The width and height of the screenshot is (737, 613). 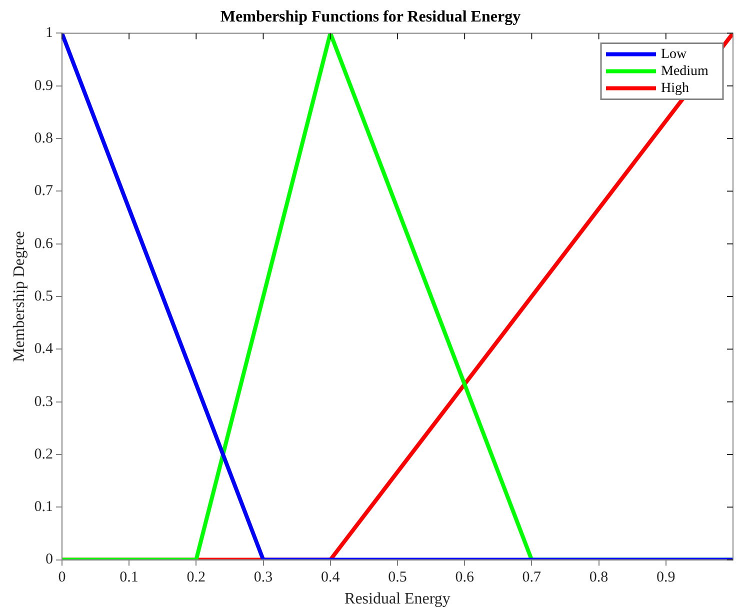 What do you see at coordinates (330, 578) in the screenshot?
I see `x-tick-label: 0.4` at bounding box center [330, 578].